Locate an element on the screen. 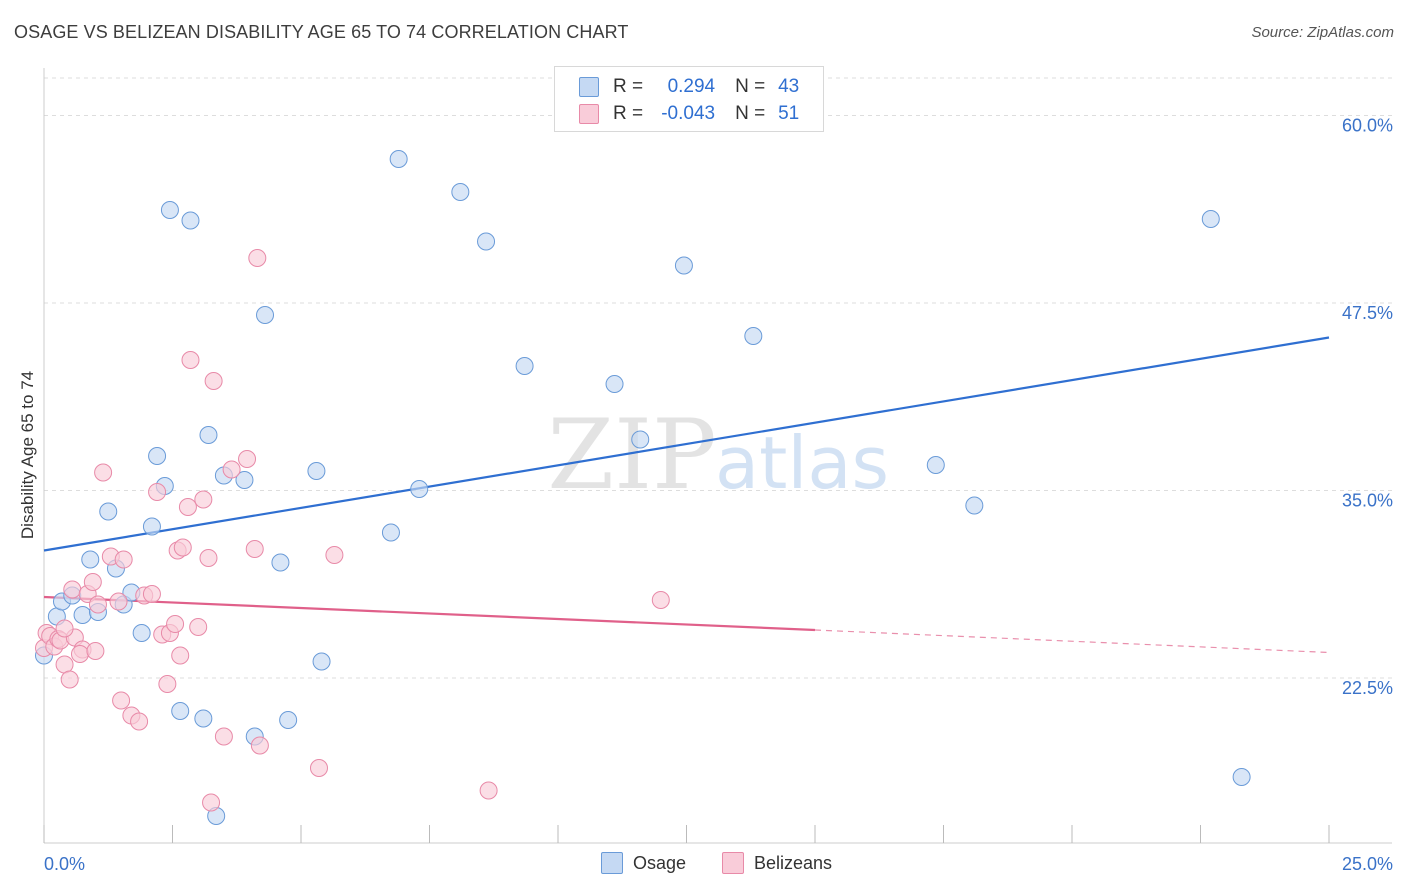 The image size is (1406, 892). y-tick-label: 60.0% is located at coordinates (1367, 126).